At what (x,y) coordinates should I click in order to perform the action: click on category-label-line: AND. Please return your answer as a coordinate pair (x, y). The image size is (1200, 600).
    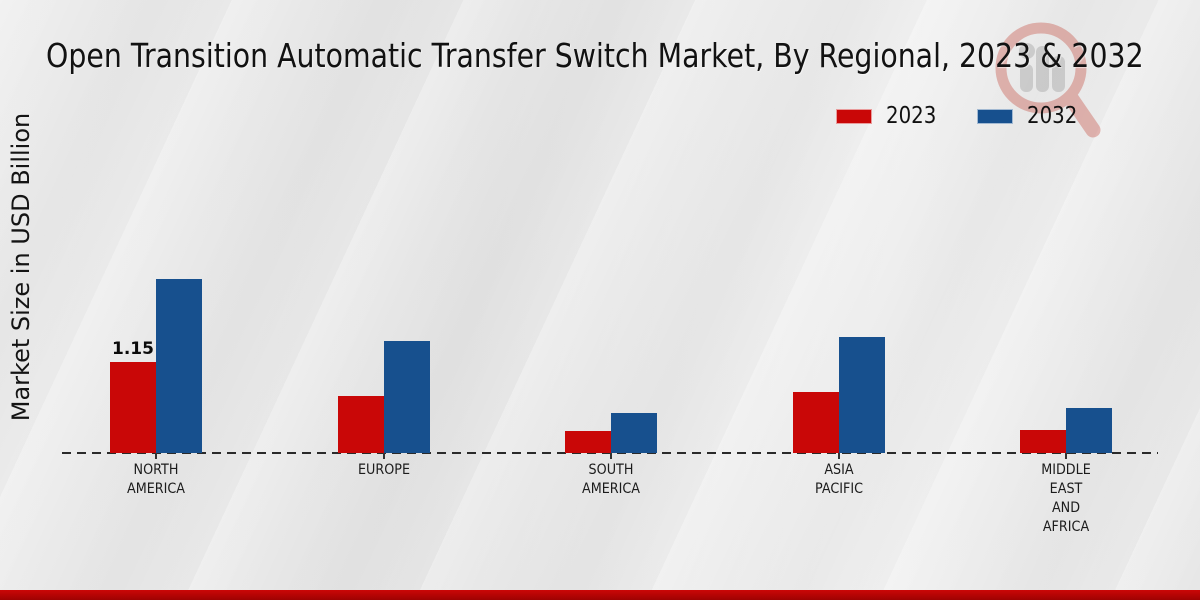
    Looking at the image, I should click on (1066, 508).